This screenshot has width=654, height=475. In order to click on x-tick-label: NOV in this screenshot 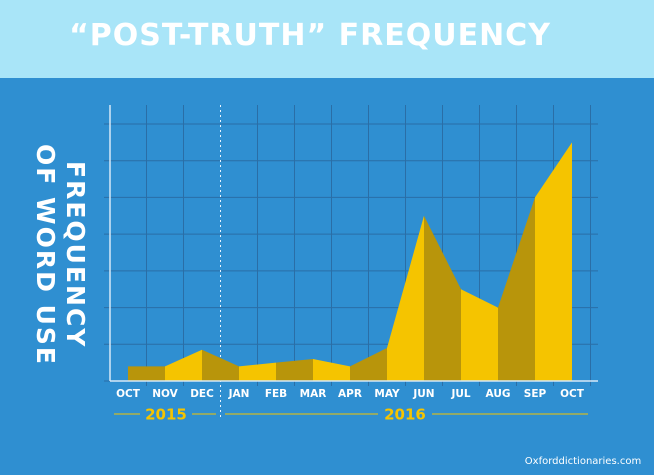, I will do `click(165, 394)`.